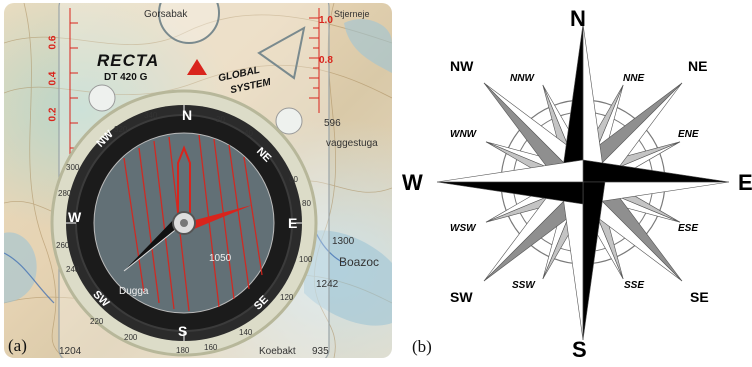 The image size is (752, 367). What do you see at coordinates (126, 77) in the screenshot?
I see `model-label: DT 420 G` at bounding box center [126, 77].